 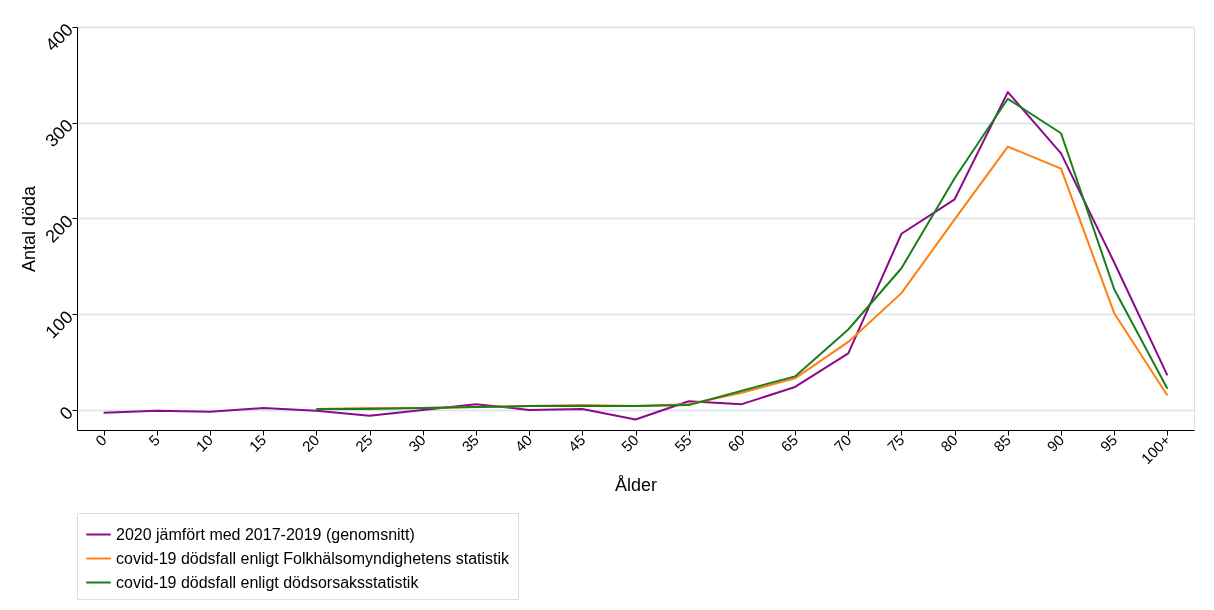 What do you see at coordinates (310, 443) in the screenshot?
I see `x-tick-label: 20` at bounding box center [310, 443].